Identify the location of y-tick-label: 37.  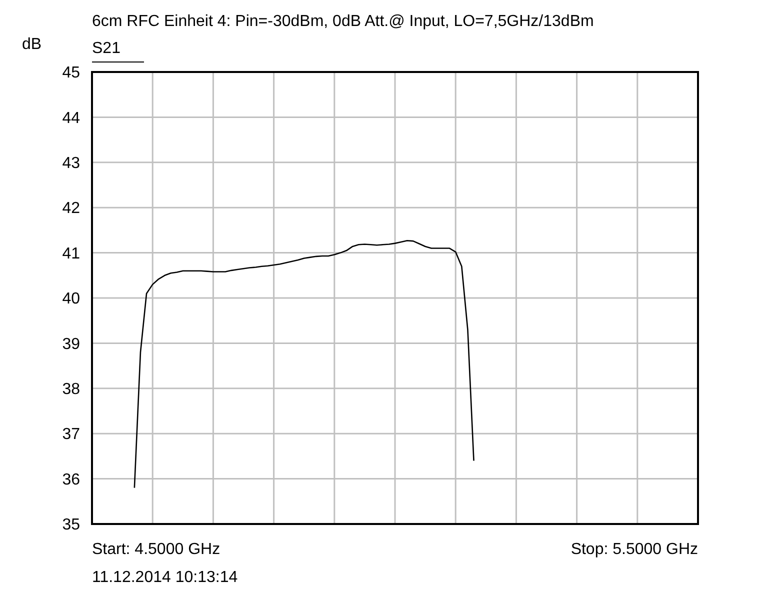
(71, 435).